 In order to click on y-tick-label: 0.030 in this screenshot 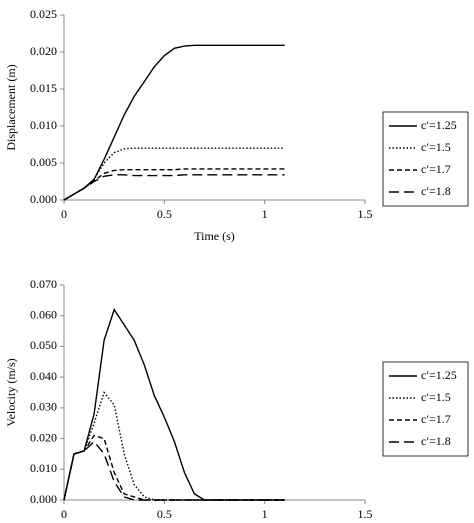, I will do `click(43, 407)`.